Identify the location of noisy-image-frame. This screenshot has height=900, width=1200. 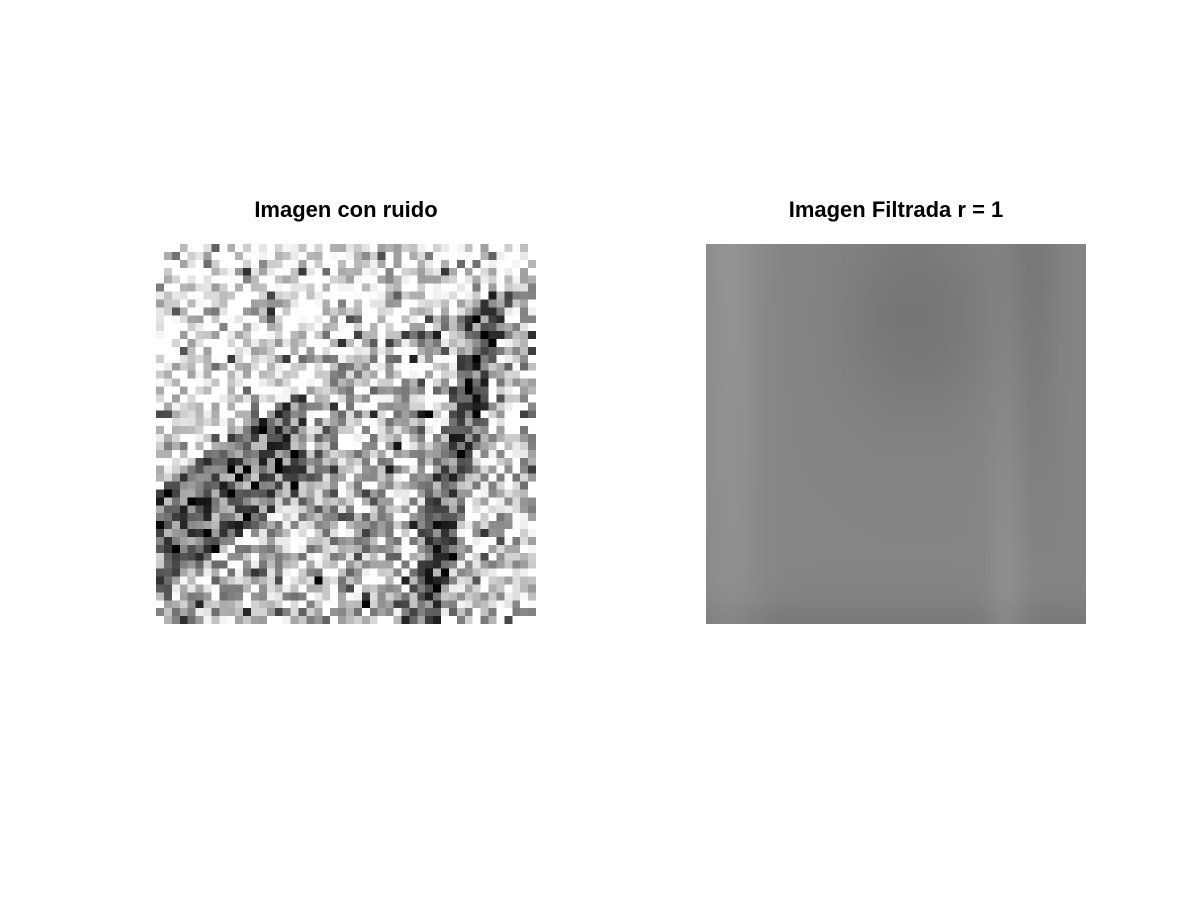
(346, 434).